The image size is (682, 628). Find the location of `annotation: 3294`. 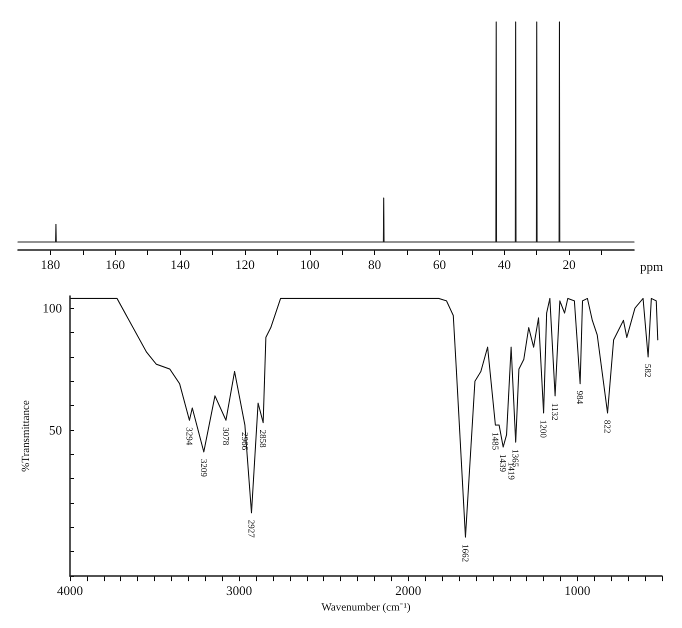

annotation: 3294 is located at coordinates (189, 436).